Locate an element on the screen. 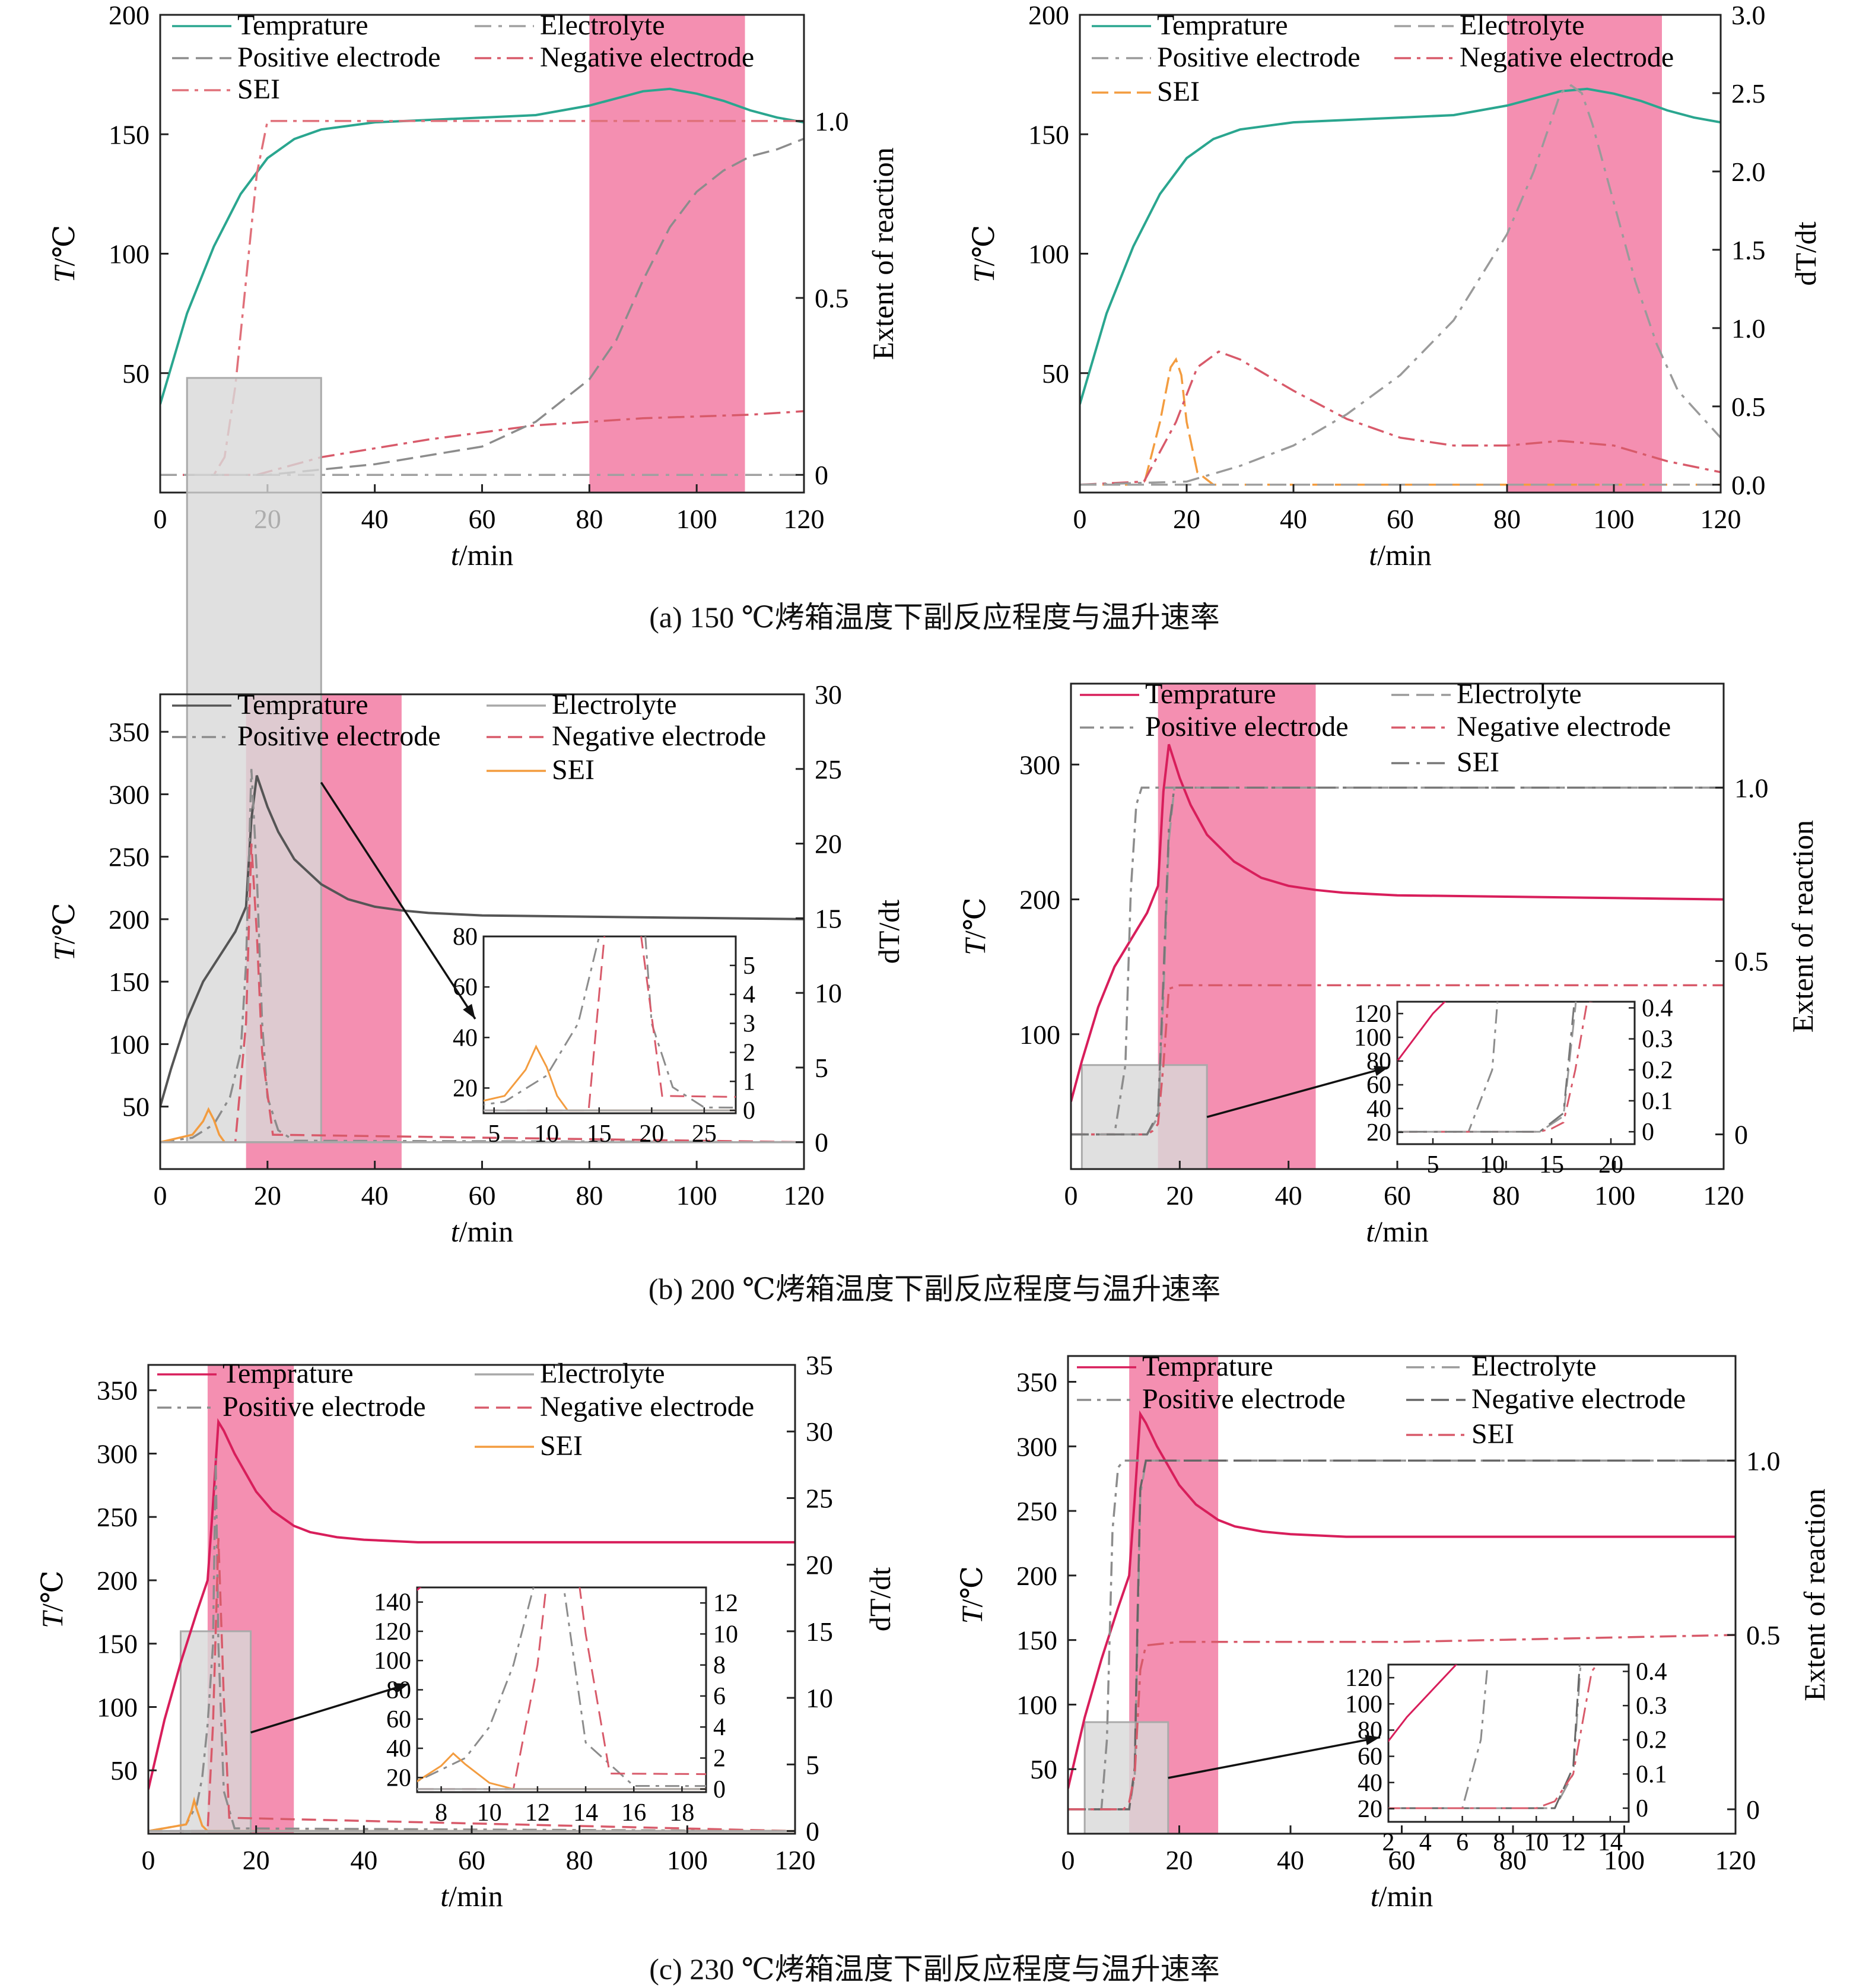  series-line-positive-electrode is located at coordinates (471, 1645).